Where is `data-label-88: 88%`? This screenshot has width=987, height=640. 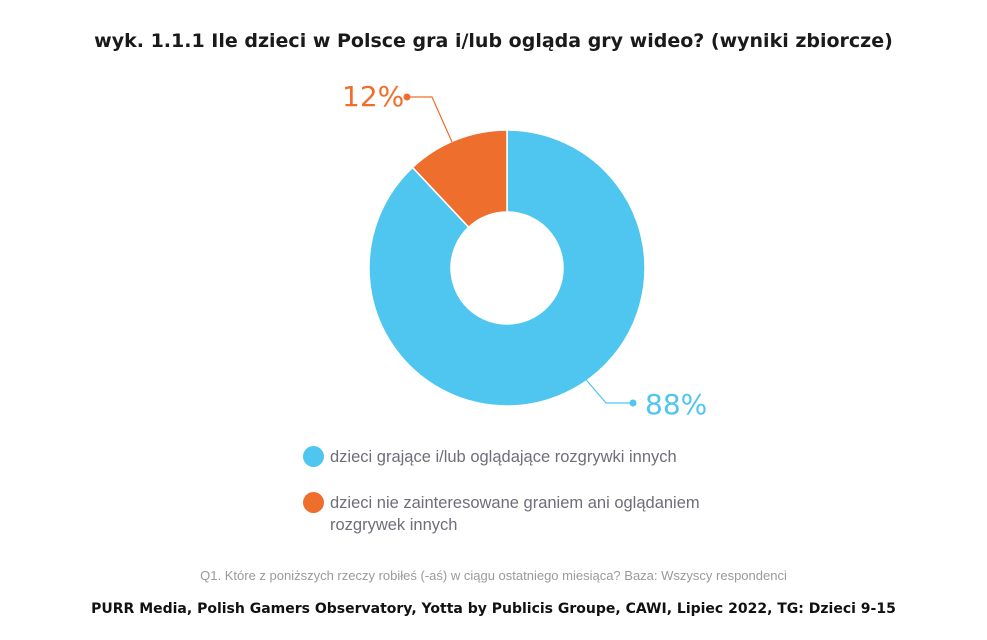
data-label-88: 88% is located at coordinates (676, 404).